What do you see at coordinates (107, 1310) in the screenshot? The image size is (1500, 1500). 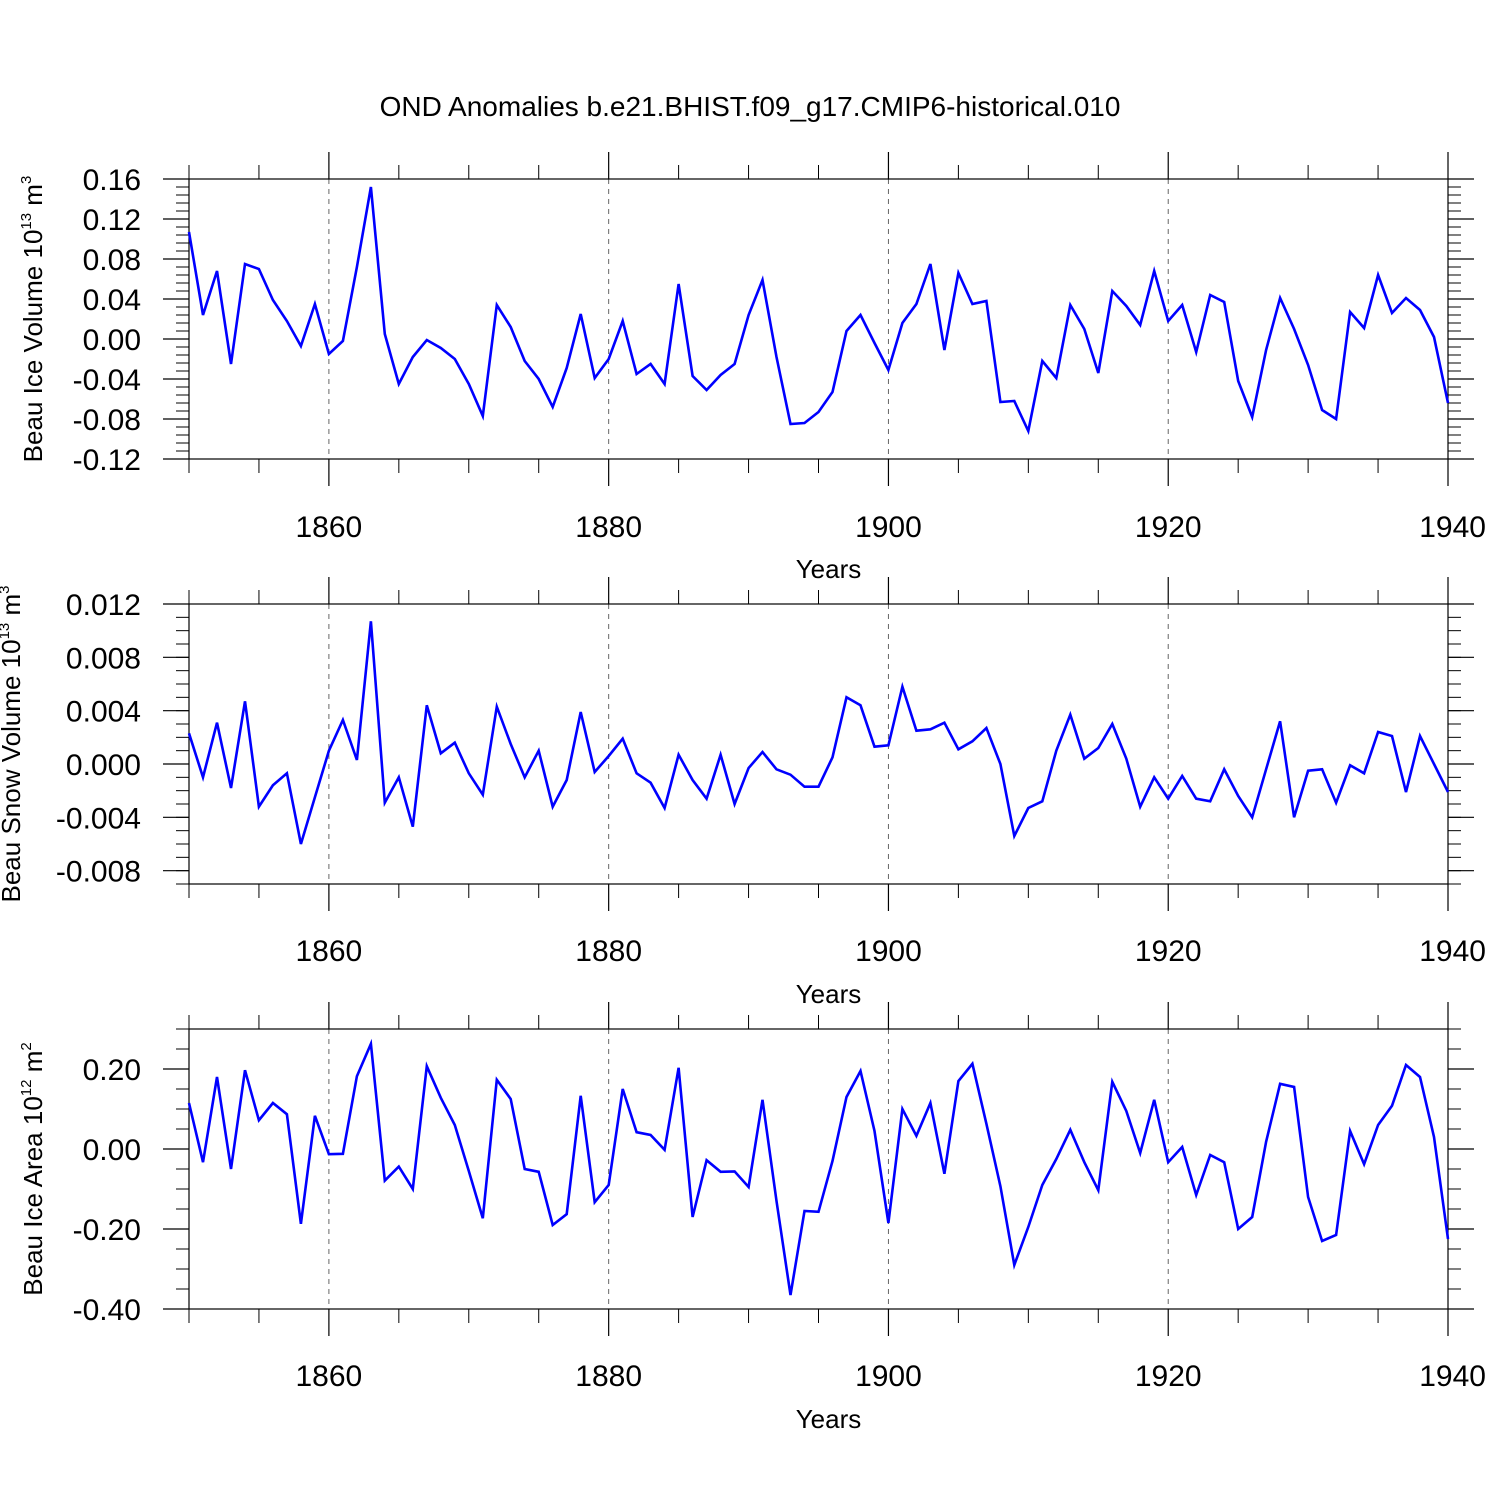 I see `y-tick-label: -0.40` at bounding box center [107, 1310].